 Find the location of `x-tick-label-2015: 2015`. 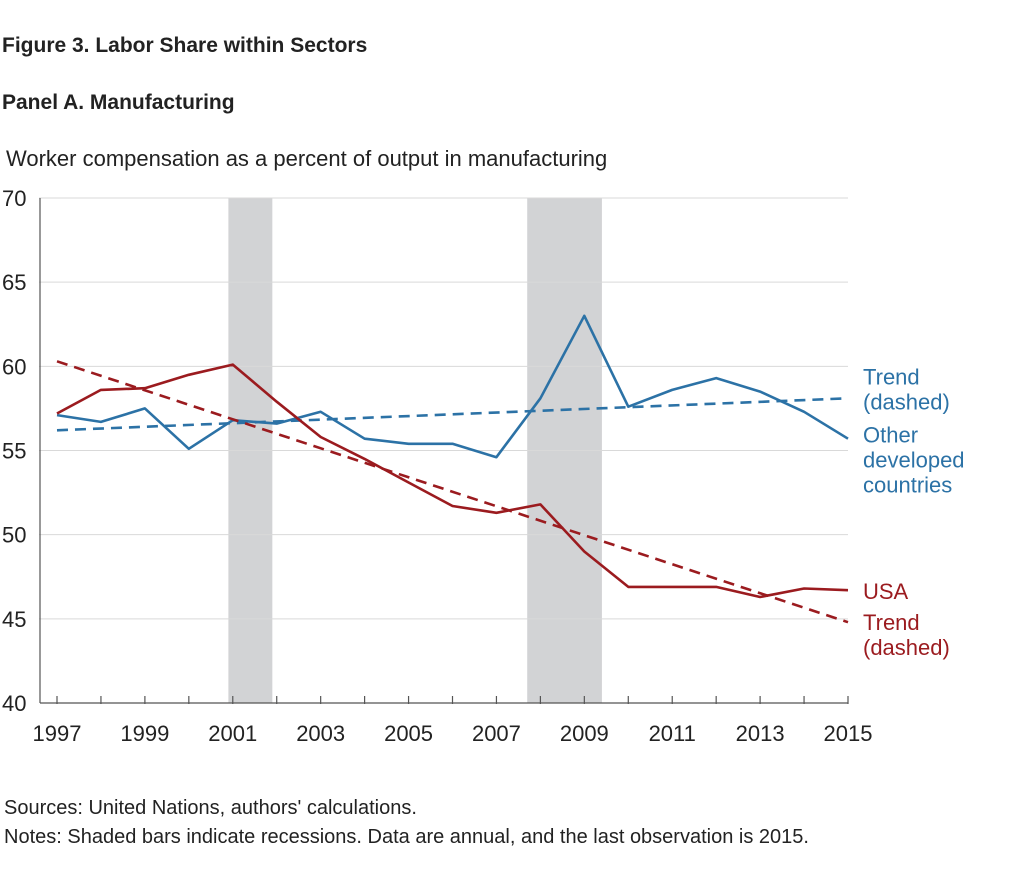

x-tick-label-2015: 2015 is located at coordinates (848, 733).